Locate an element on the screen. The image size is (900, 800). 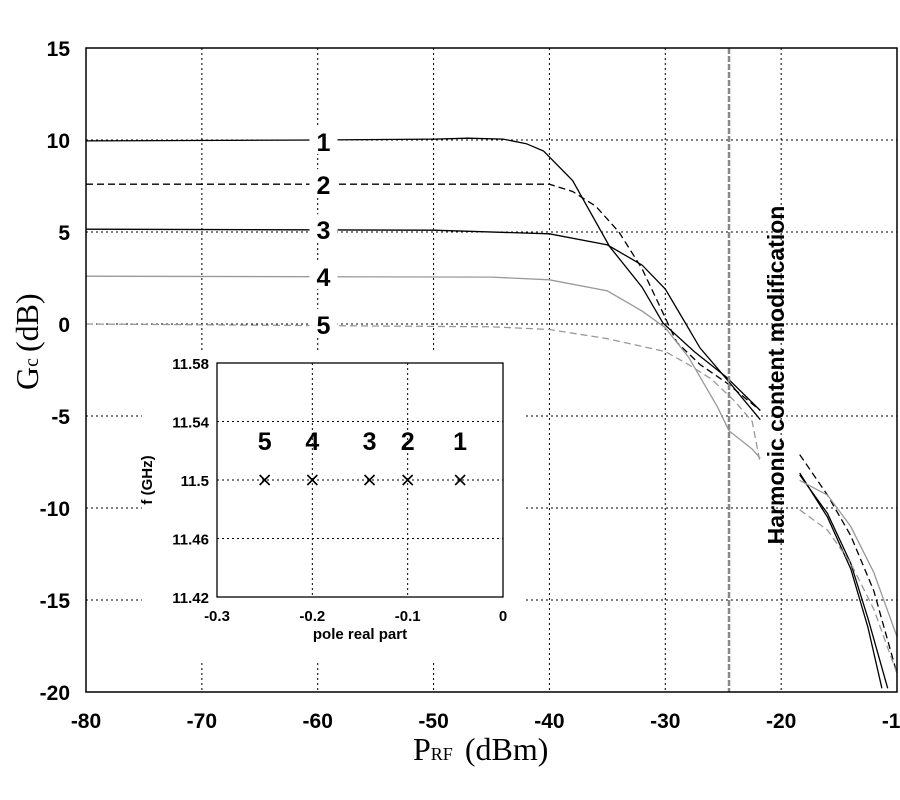
y-axis-label-main: G is located at coordinates (27, 378).